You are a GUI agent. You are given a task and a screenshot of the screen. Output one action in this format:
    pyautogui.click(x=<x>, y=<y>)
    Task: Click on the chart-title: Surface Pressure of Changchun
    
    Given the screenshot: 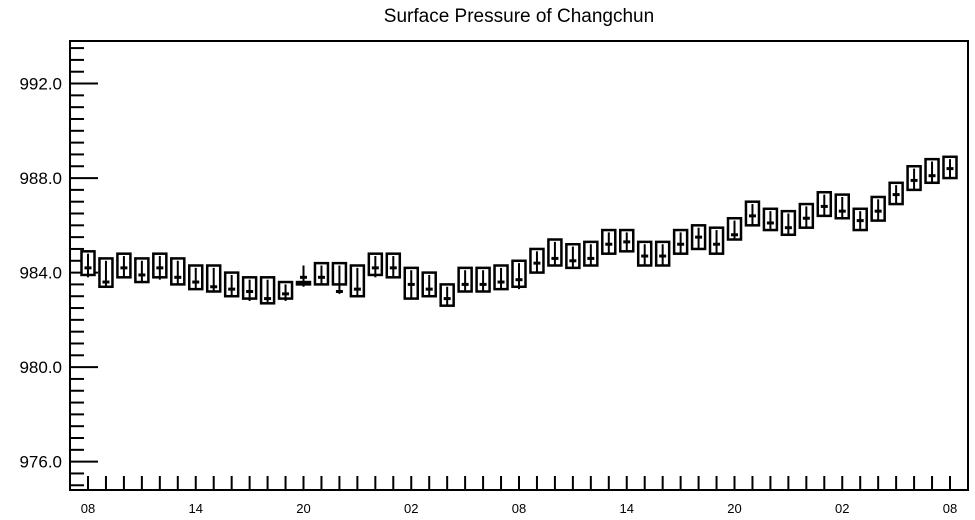 What is the action you would take?
    pyautogui.click(x=519, y=16)
    